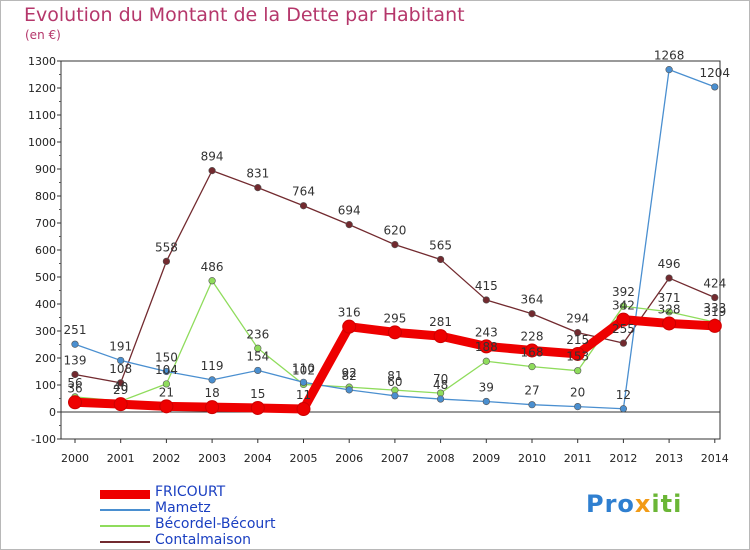 The image size is (750, 550). I want to click on legend-label-contalmaison: Contalmaison, so click(203, 540).